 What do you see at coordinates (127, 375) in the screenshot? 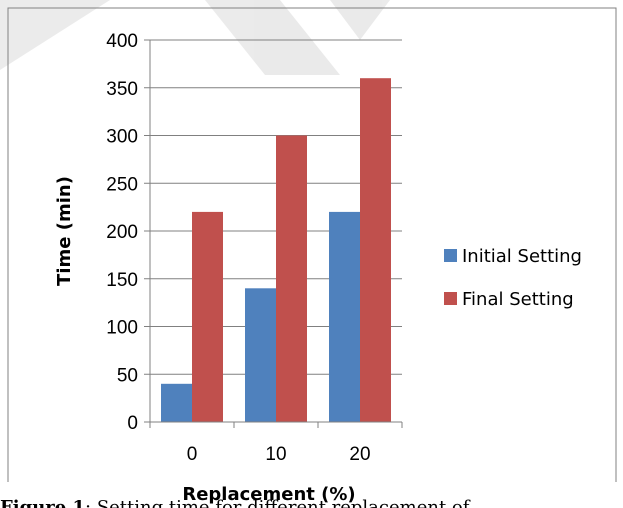
I see `y-tick-label: 50` at bounding box center [127, 375].